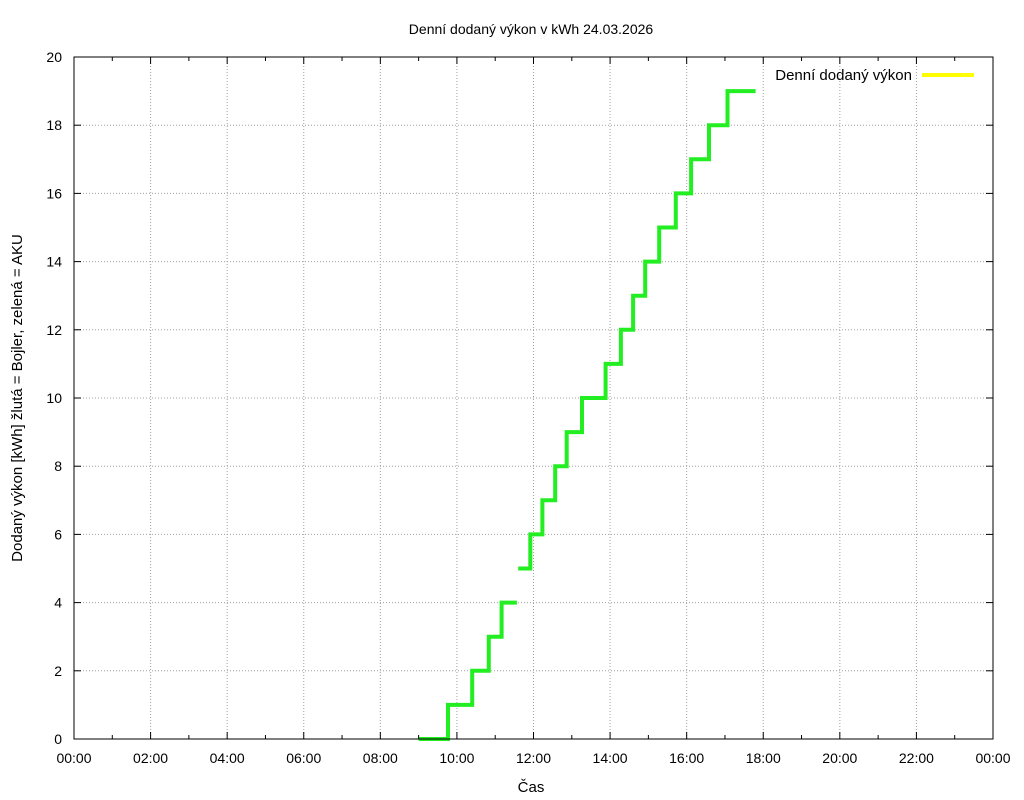  What do you see at coordinates (380, 758) in the screenshot?
I see `x-tick-label: 08:00` at bounding box center [380, 758].